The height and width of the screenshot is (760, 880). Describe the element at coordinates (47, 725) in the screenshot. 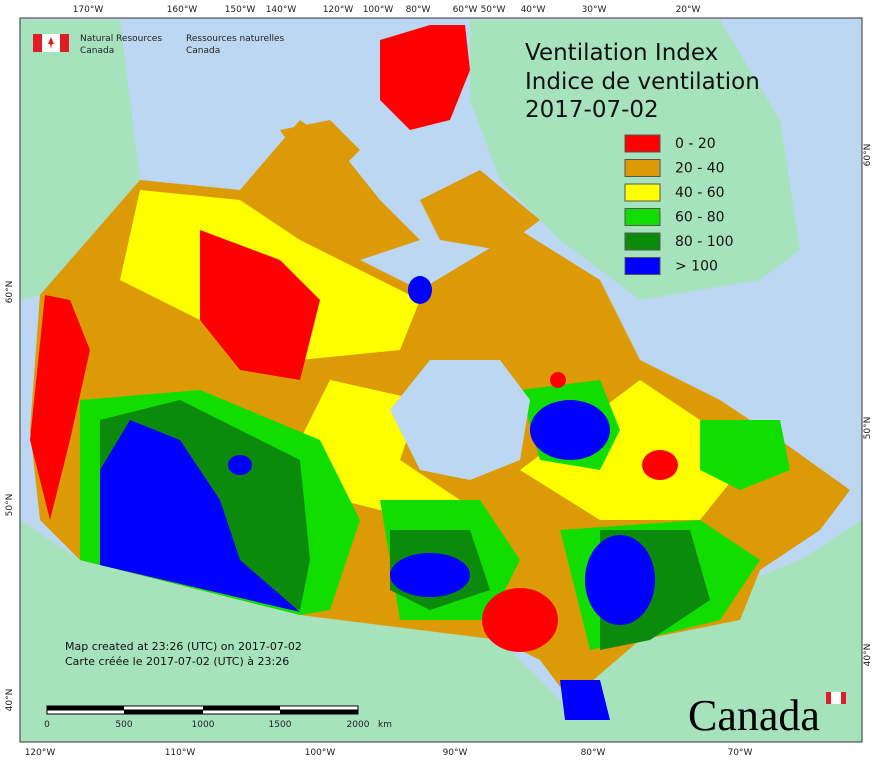

I see `scale-label: 0` at that location.